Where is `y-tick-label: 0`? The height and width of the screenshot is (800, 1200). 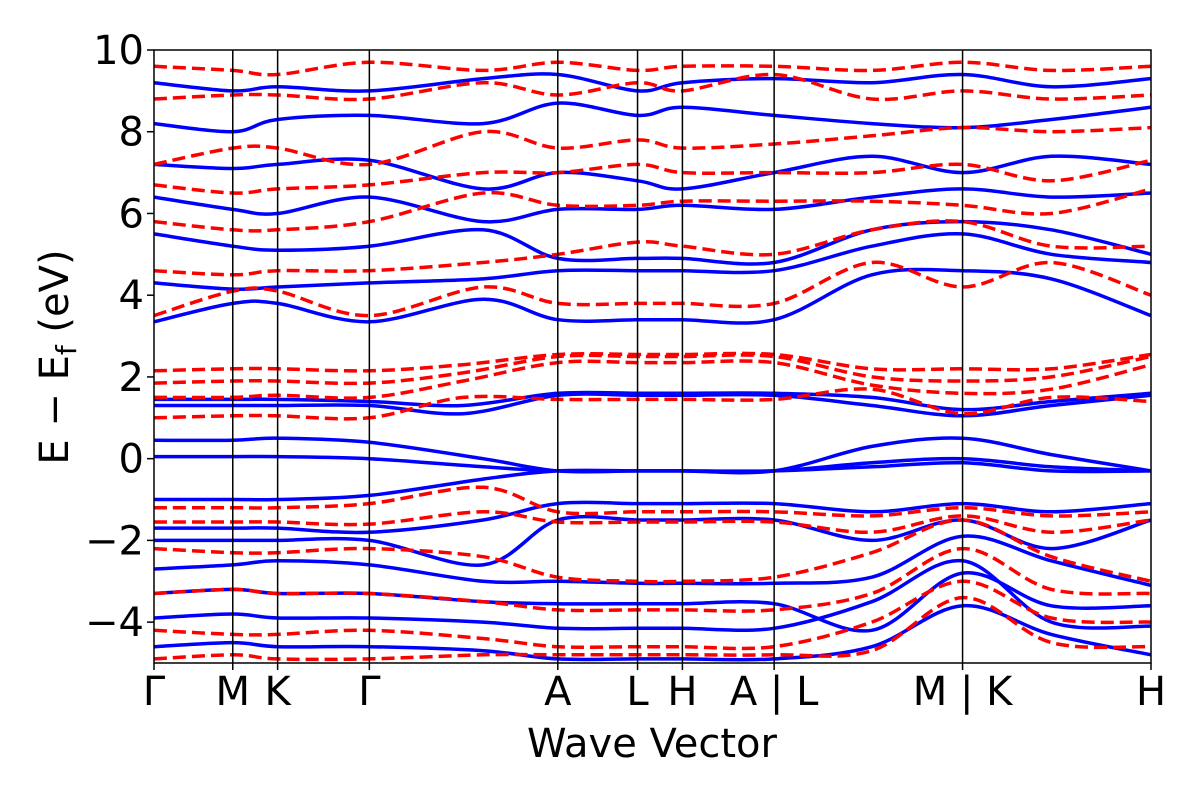 y-tick-label: 0 is located at coordinates (131, 460).